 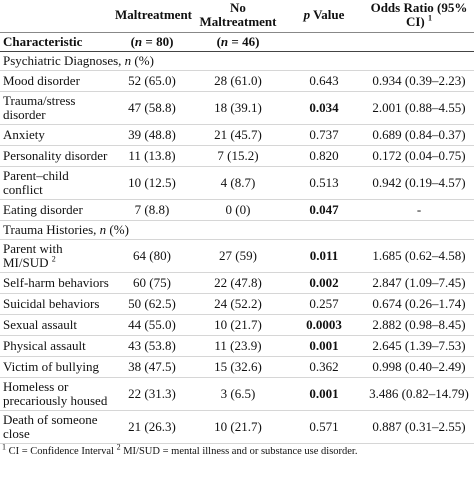 What do you see at coordinates (152, 283) in the screenshot?
I see `cell: 60 (75)` at bounding box center [152, 283].